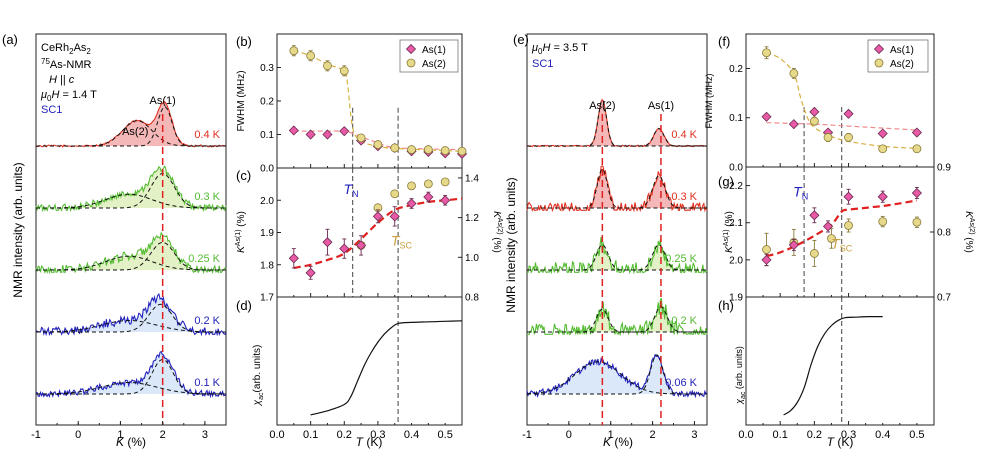 The height and width of the screenshot is (463, 981). Describe the element at coordinates (350, 190) in the screenshot. I see `tn-annotation: TN` at that location.